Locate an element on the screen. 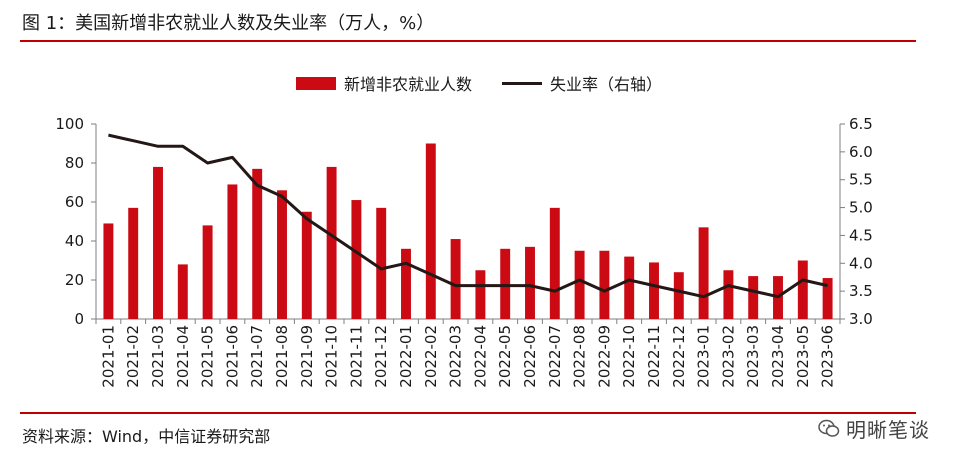 The height and width of the screenshot is (463, 958). x-tick-label: 2021-06 is located at coordinates (232, 356).